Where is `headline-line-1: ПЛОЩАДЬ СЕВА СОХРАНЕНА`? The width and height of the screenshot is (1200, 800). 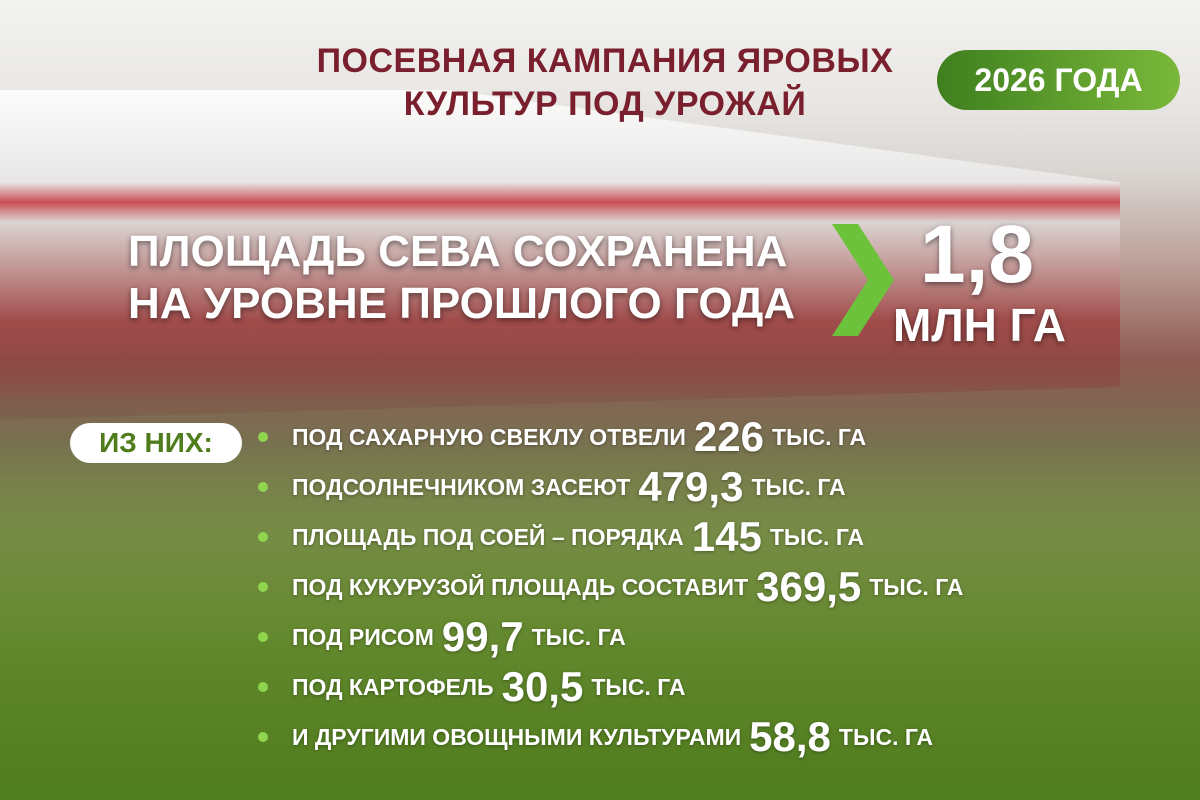
headline-line-1: ПЛОЩАДЬ СЕВА СОХРАНЕНА is located at coordinates (458, 251).